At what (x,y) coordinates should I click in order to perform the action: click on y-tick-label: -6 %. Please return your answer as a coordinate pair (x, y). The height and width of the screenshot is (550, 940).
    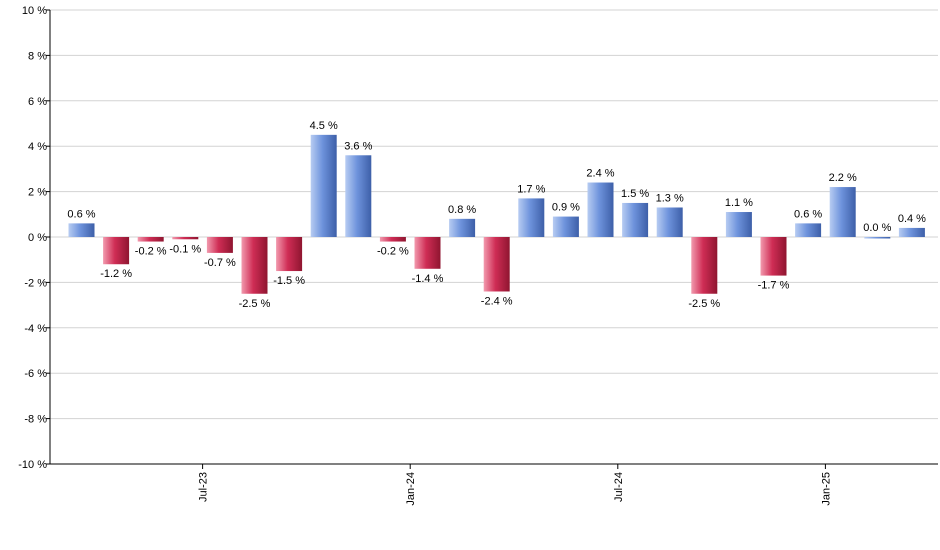
    Looking at the image, I should click on (35, 374).